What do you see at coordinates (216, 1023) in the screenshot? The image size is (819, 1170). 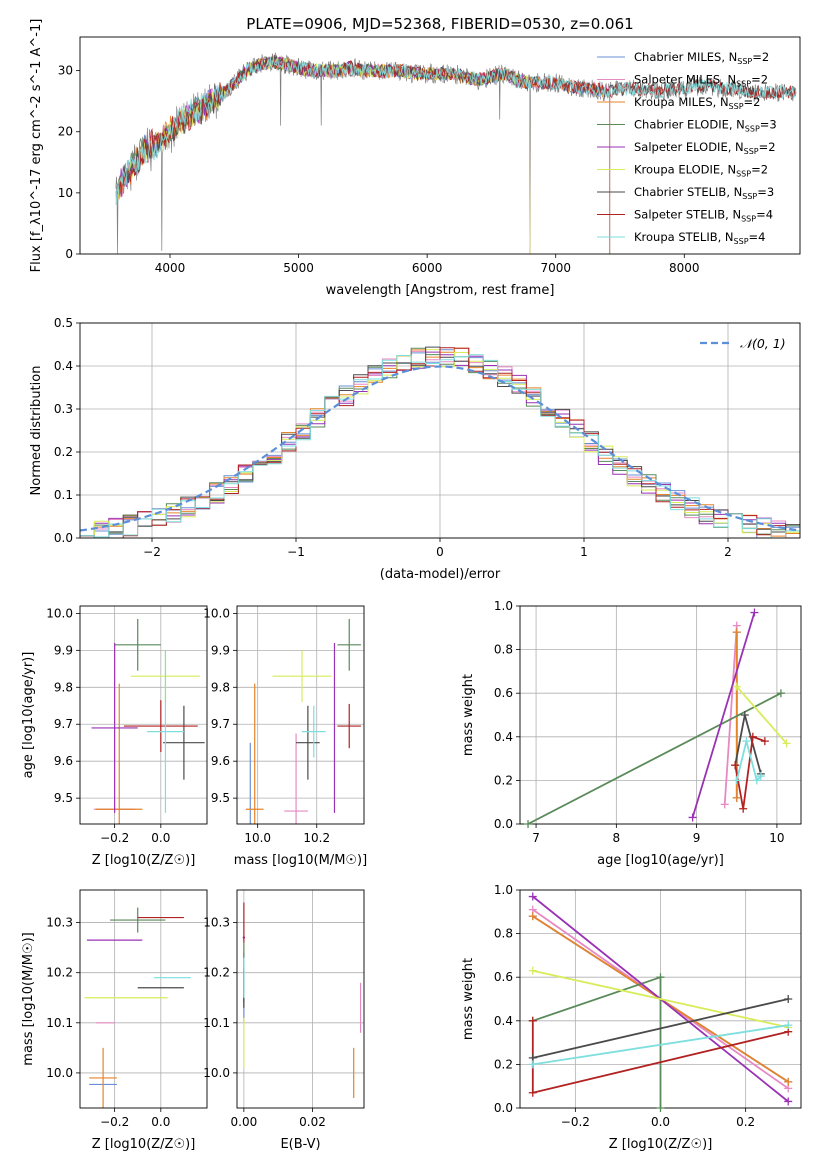 I see `y-tick-label: 10.1` at bounding box center [216, 1023].